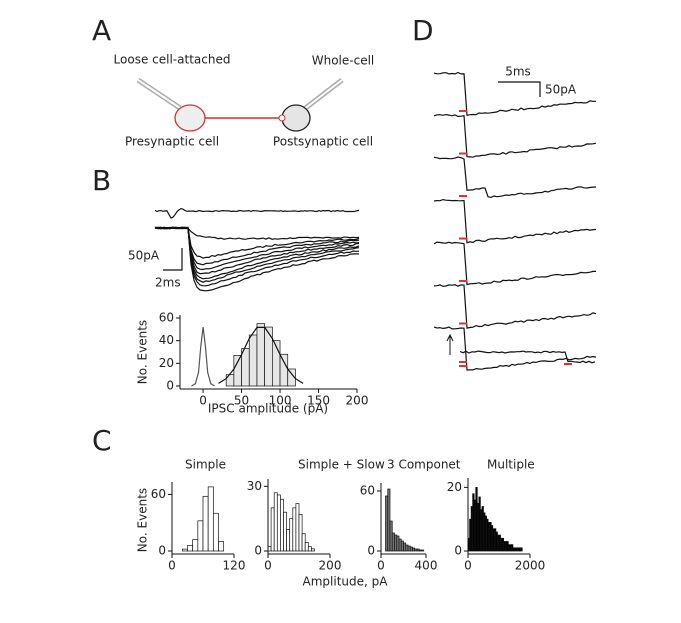 Image resolution: width=681 pixels, height=623 pixels. I want to click on chart-title: Simple + Slow, so click(341, 465).